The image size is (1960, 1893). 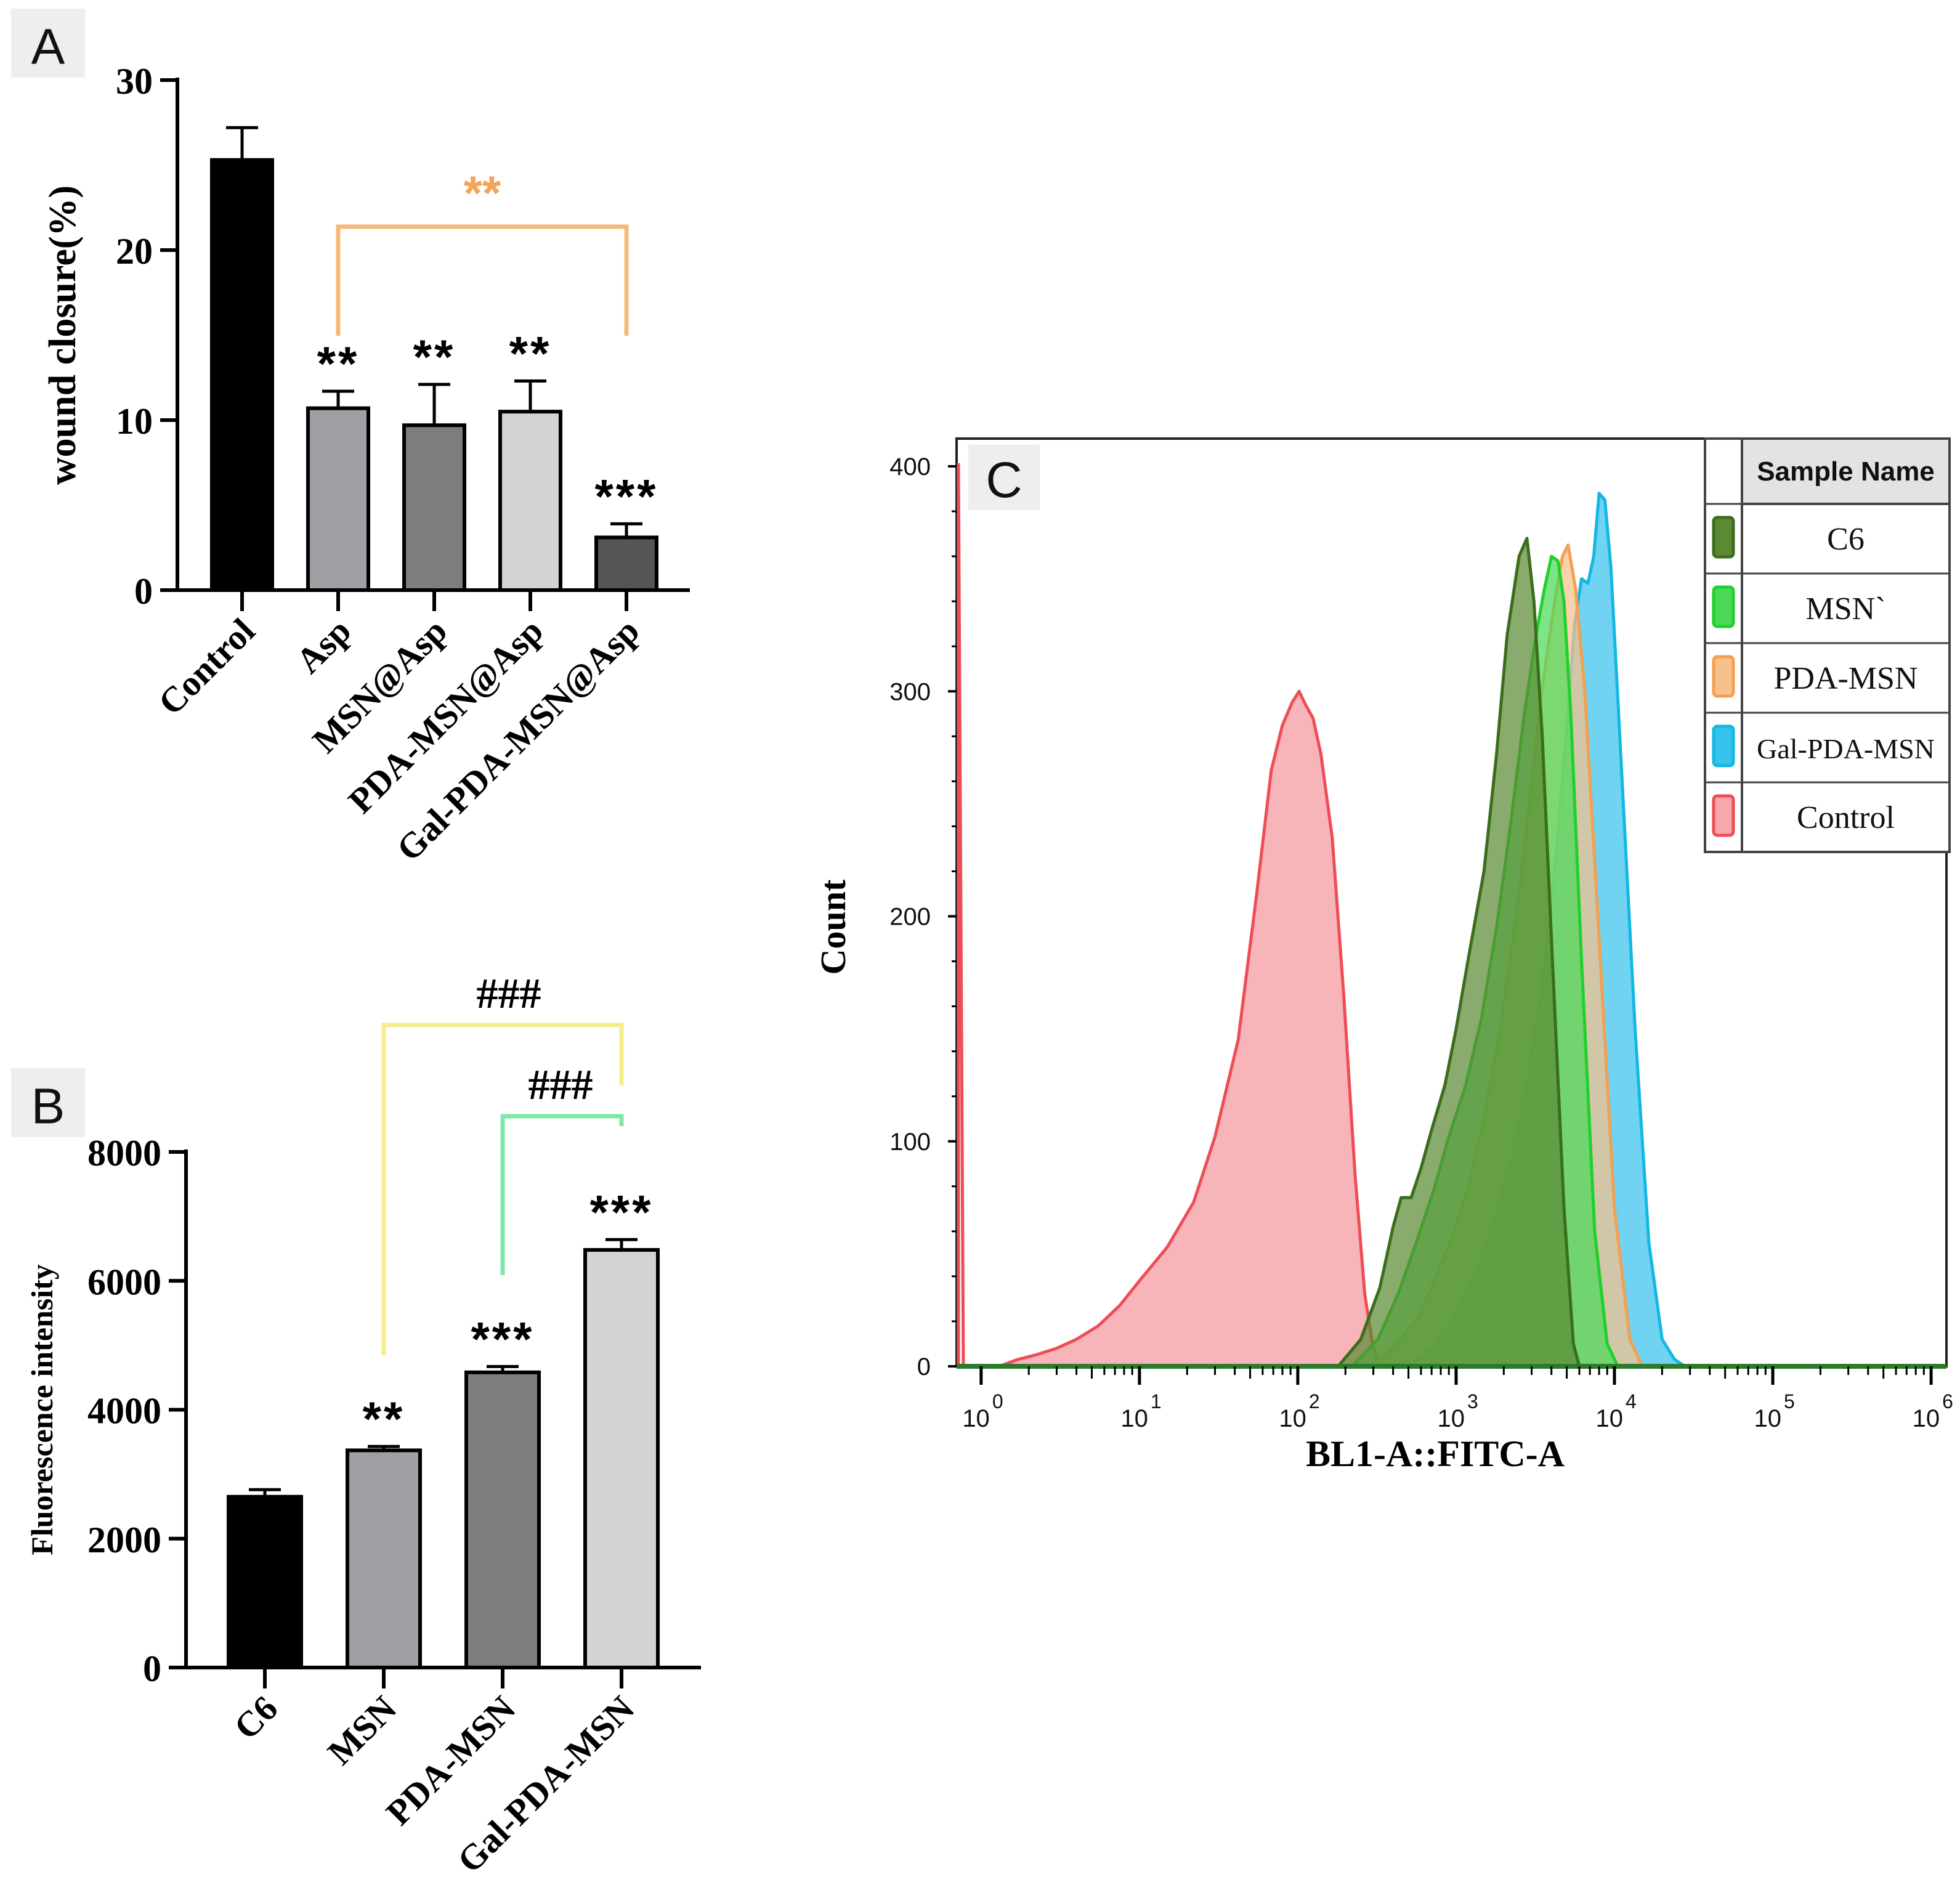 I want to click on bar-Gal-PDA-MSN, so click(x=621, y=1458).